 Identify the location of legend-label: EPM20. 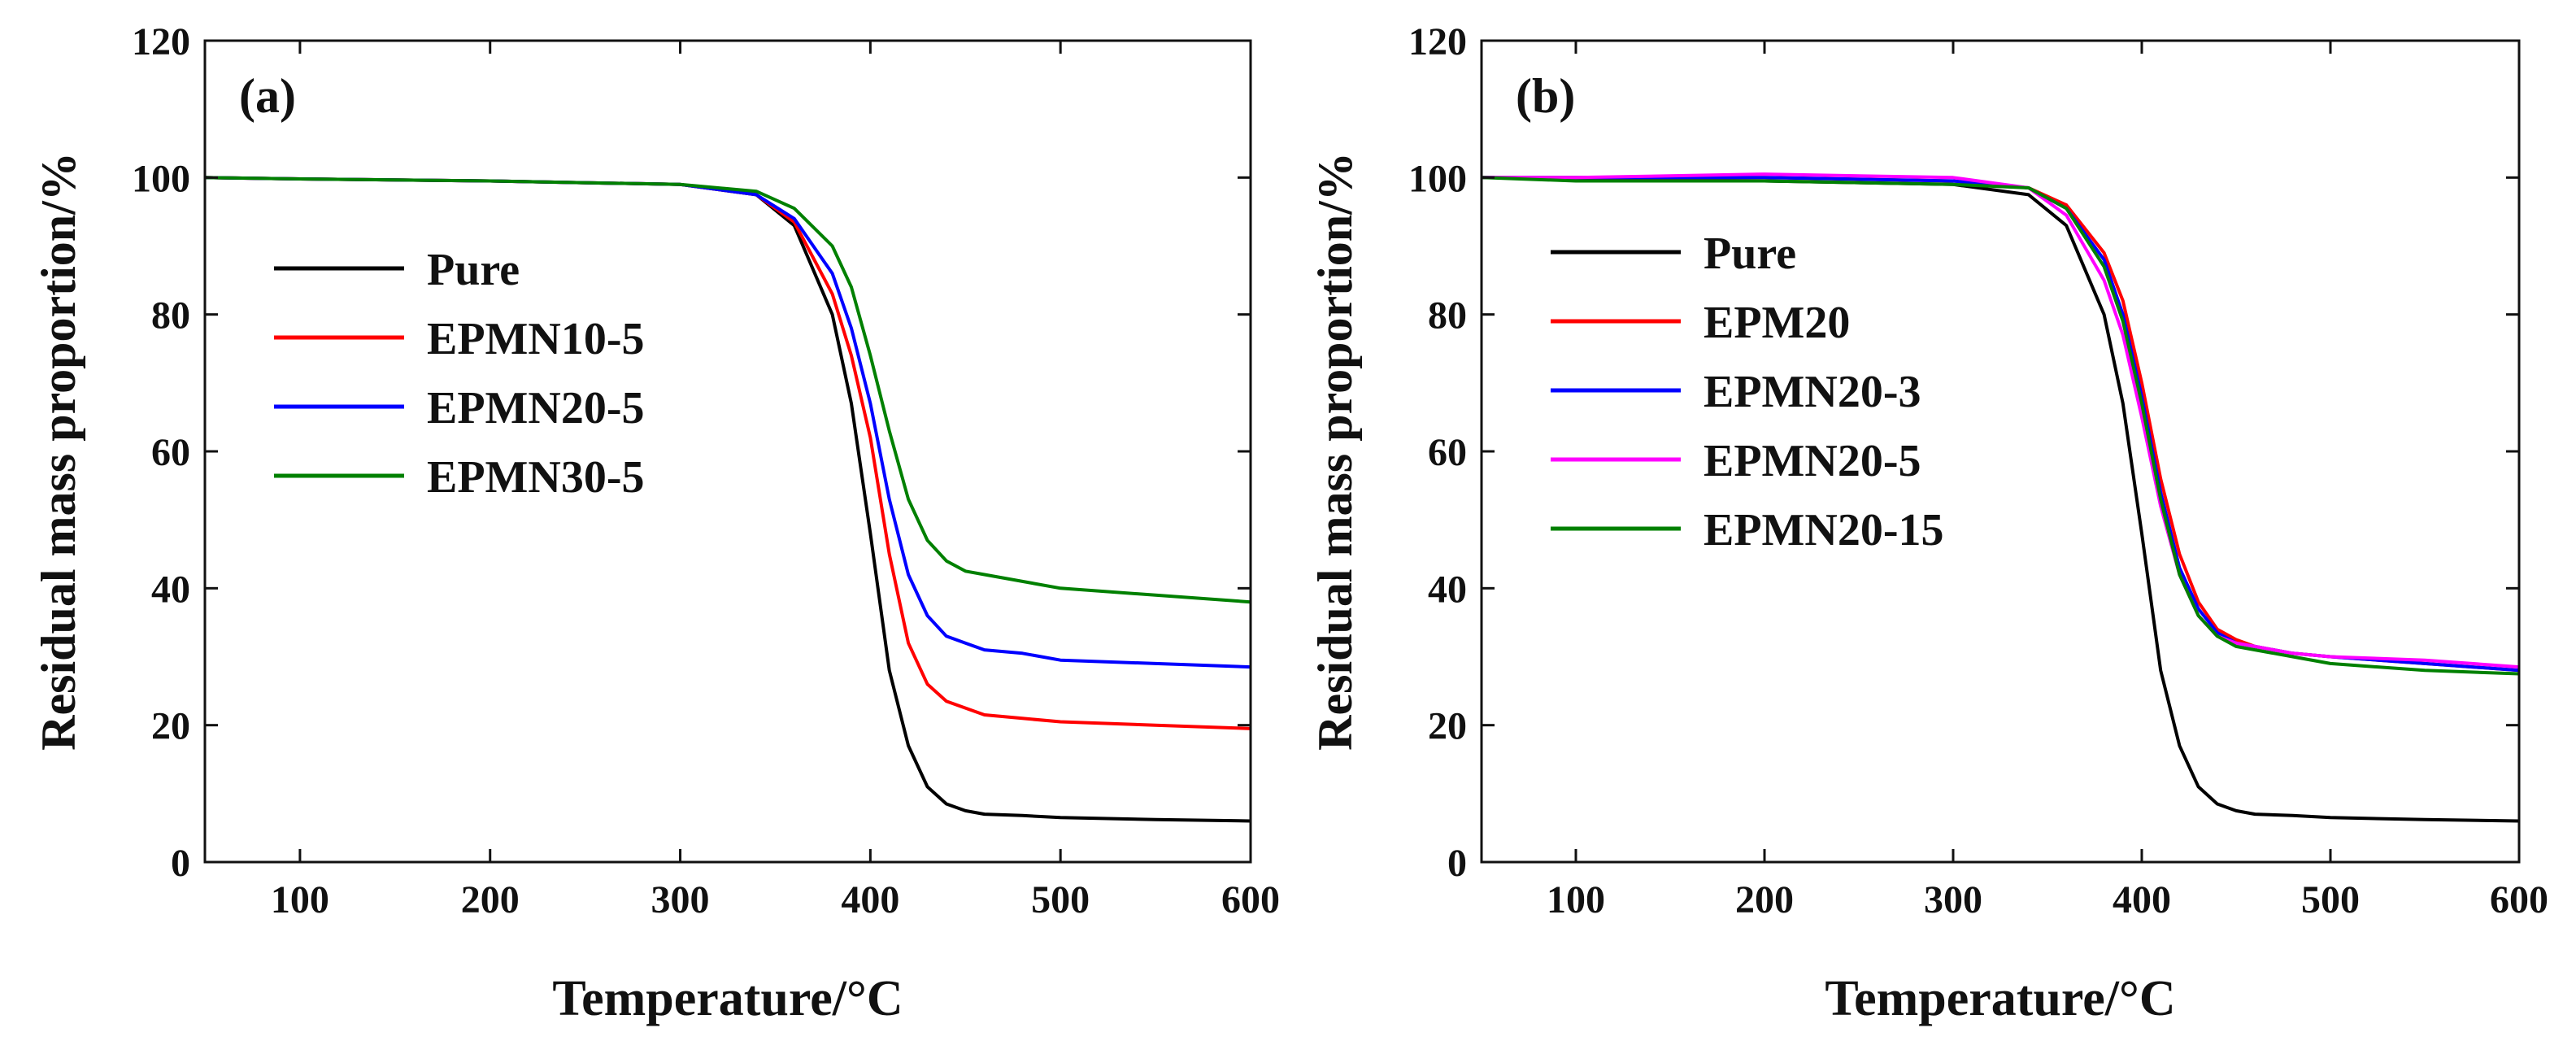
(1777, 323).